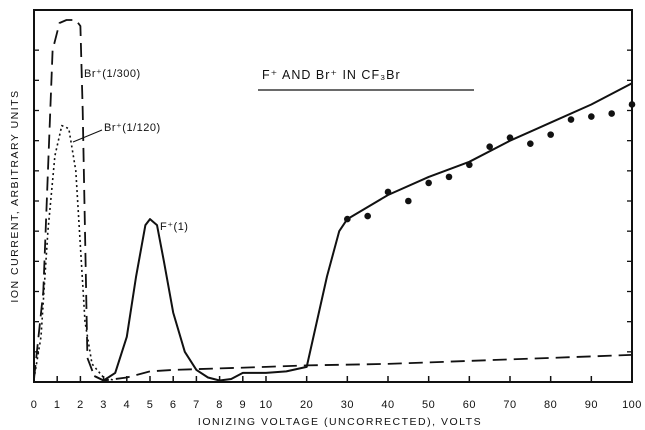 The image size is (645, 430). What do you see at coordinates (387, 405) in the screenshot?
I see `x-tick-label: 40` at bounding box center [387, 405].